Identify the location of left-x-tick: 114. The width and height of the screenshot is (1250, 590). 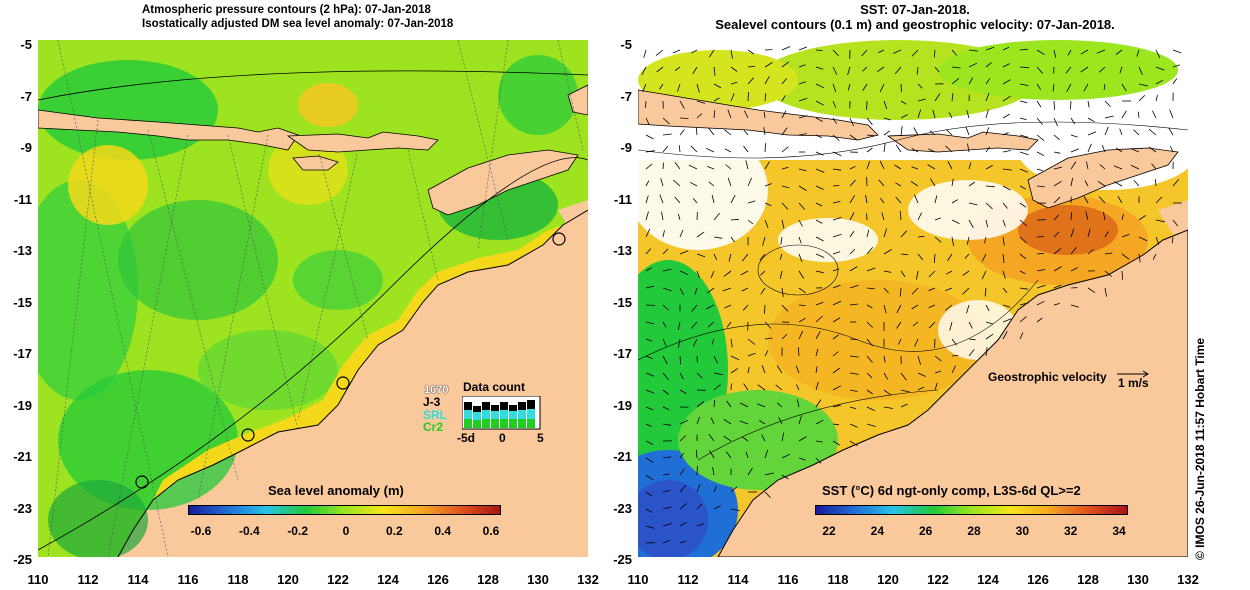
(138, 579).